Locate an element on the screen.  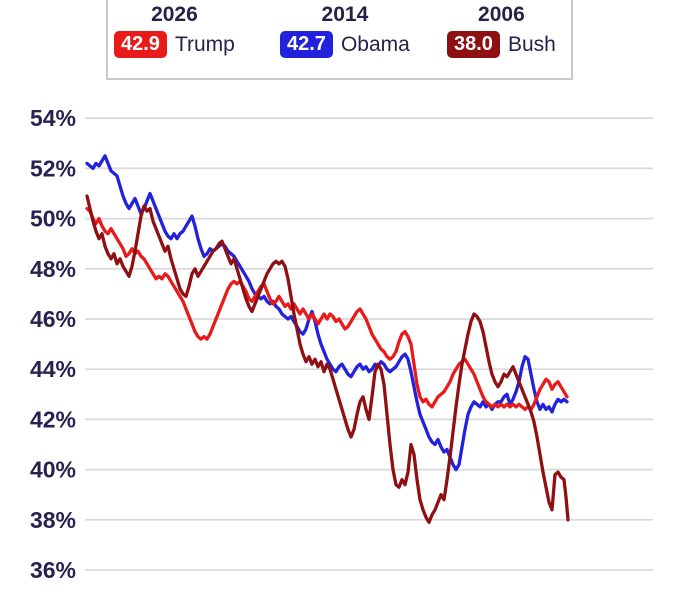
y-axis-tick: 46% is located at coordinates (53, 319).